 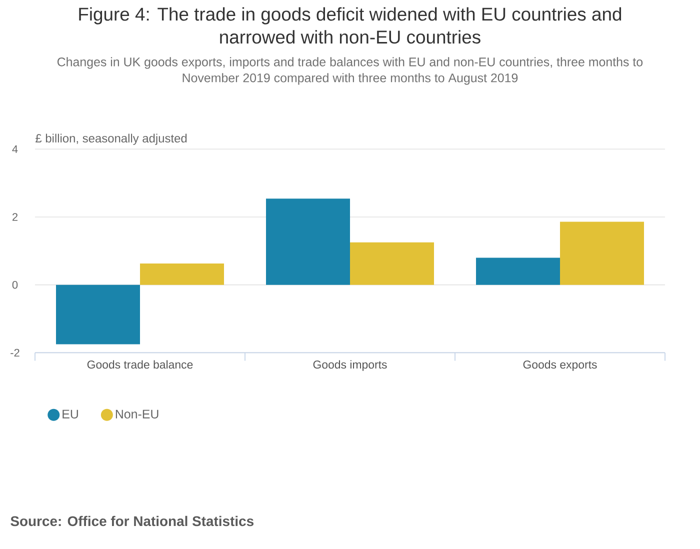 I want to click on y-axis-title: £ billion, seasonally adjusted, so click(x=111, y=139).